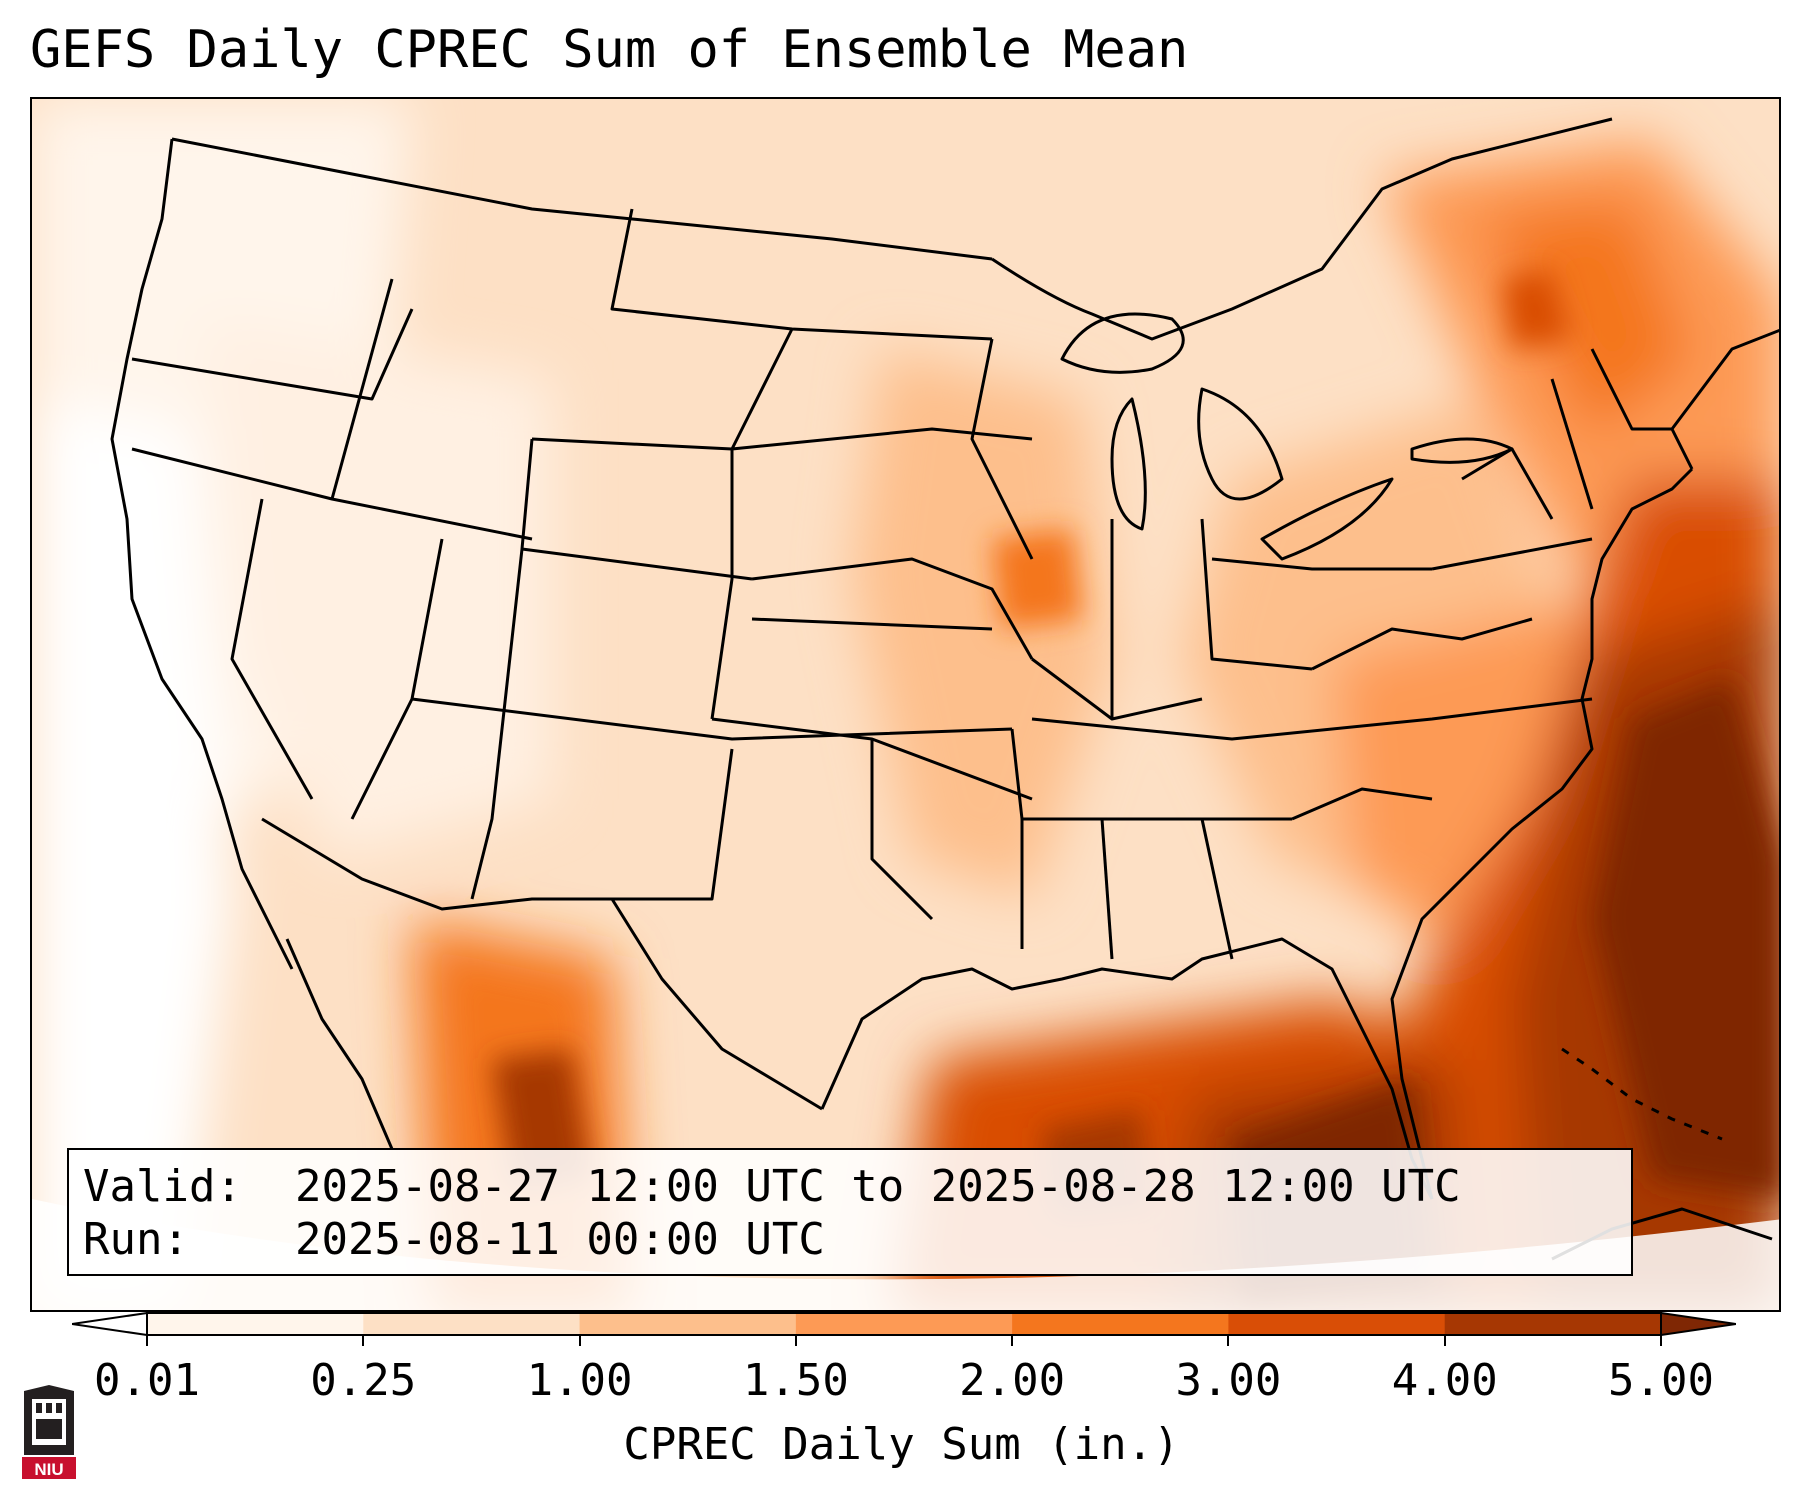 The width and height of the screenshot is (1803, 1500). Describe the element at coordinates (1228, 1380) in the screenshot. I see `colorbar-tick-label: 3.00` at that location.